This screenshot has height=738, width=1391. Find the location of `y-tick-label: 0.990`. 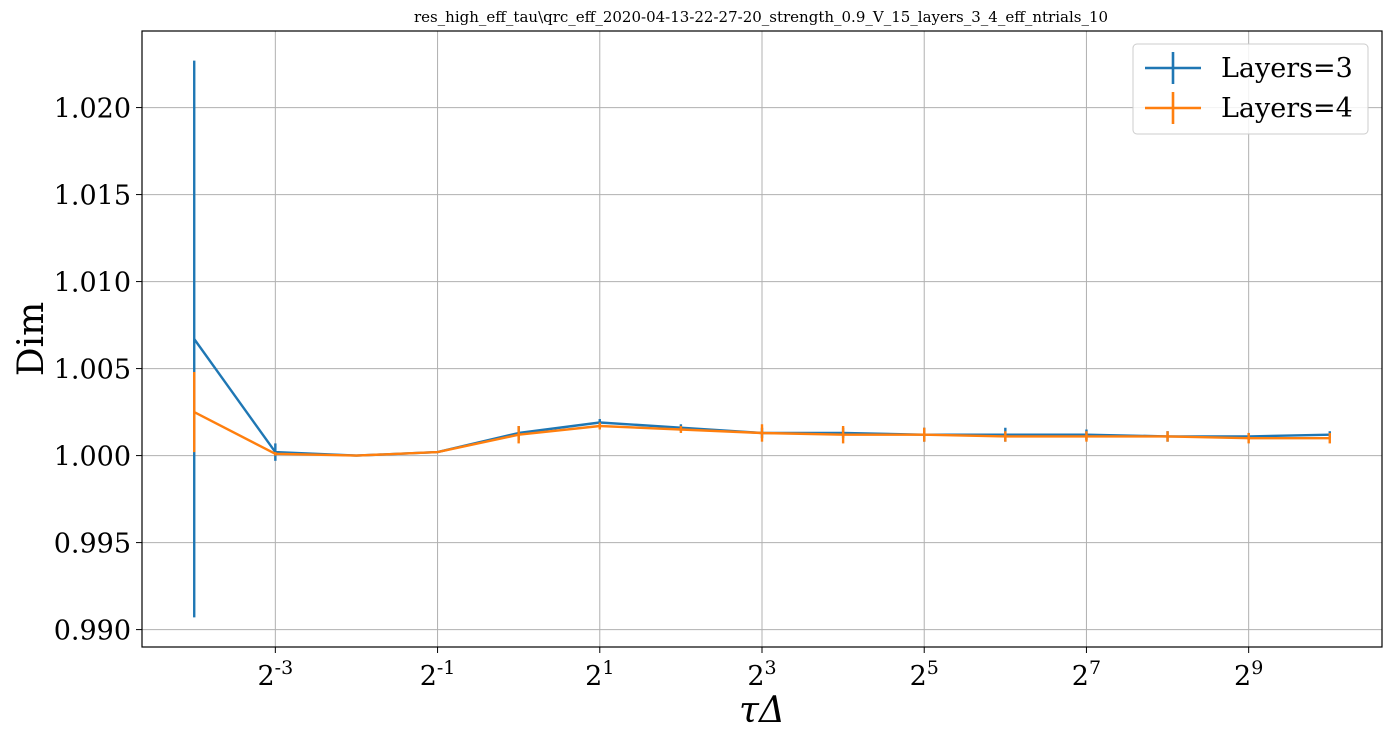

y-tick-label: 0.990 is located at coordinates (92, 631).